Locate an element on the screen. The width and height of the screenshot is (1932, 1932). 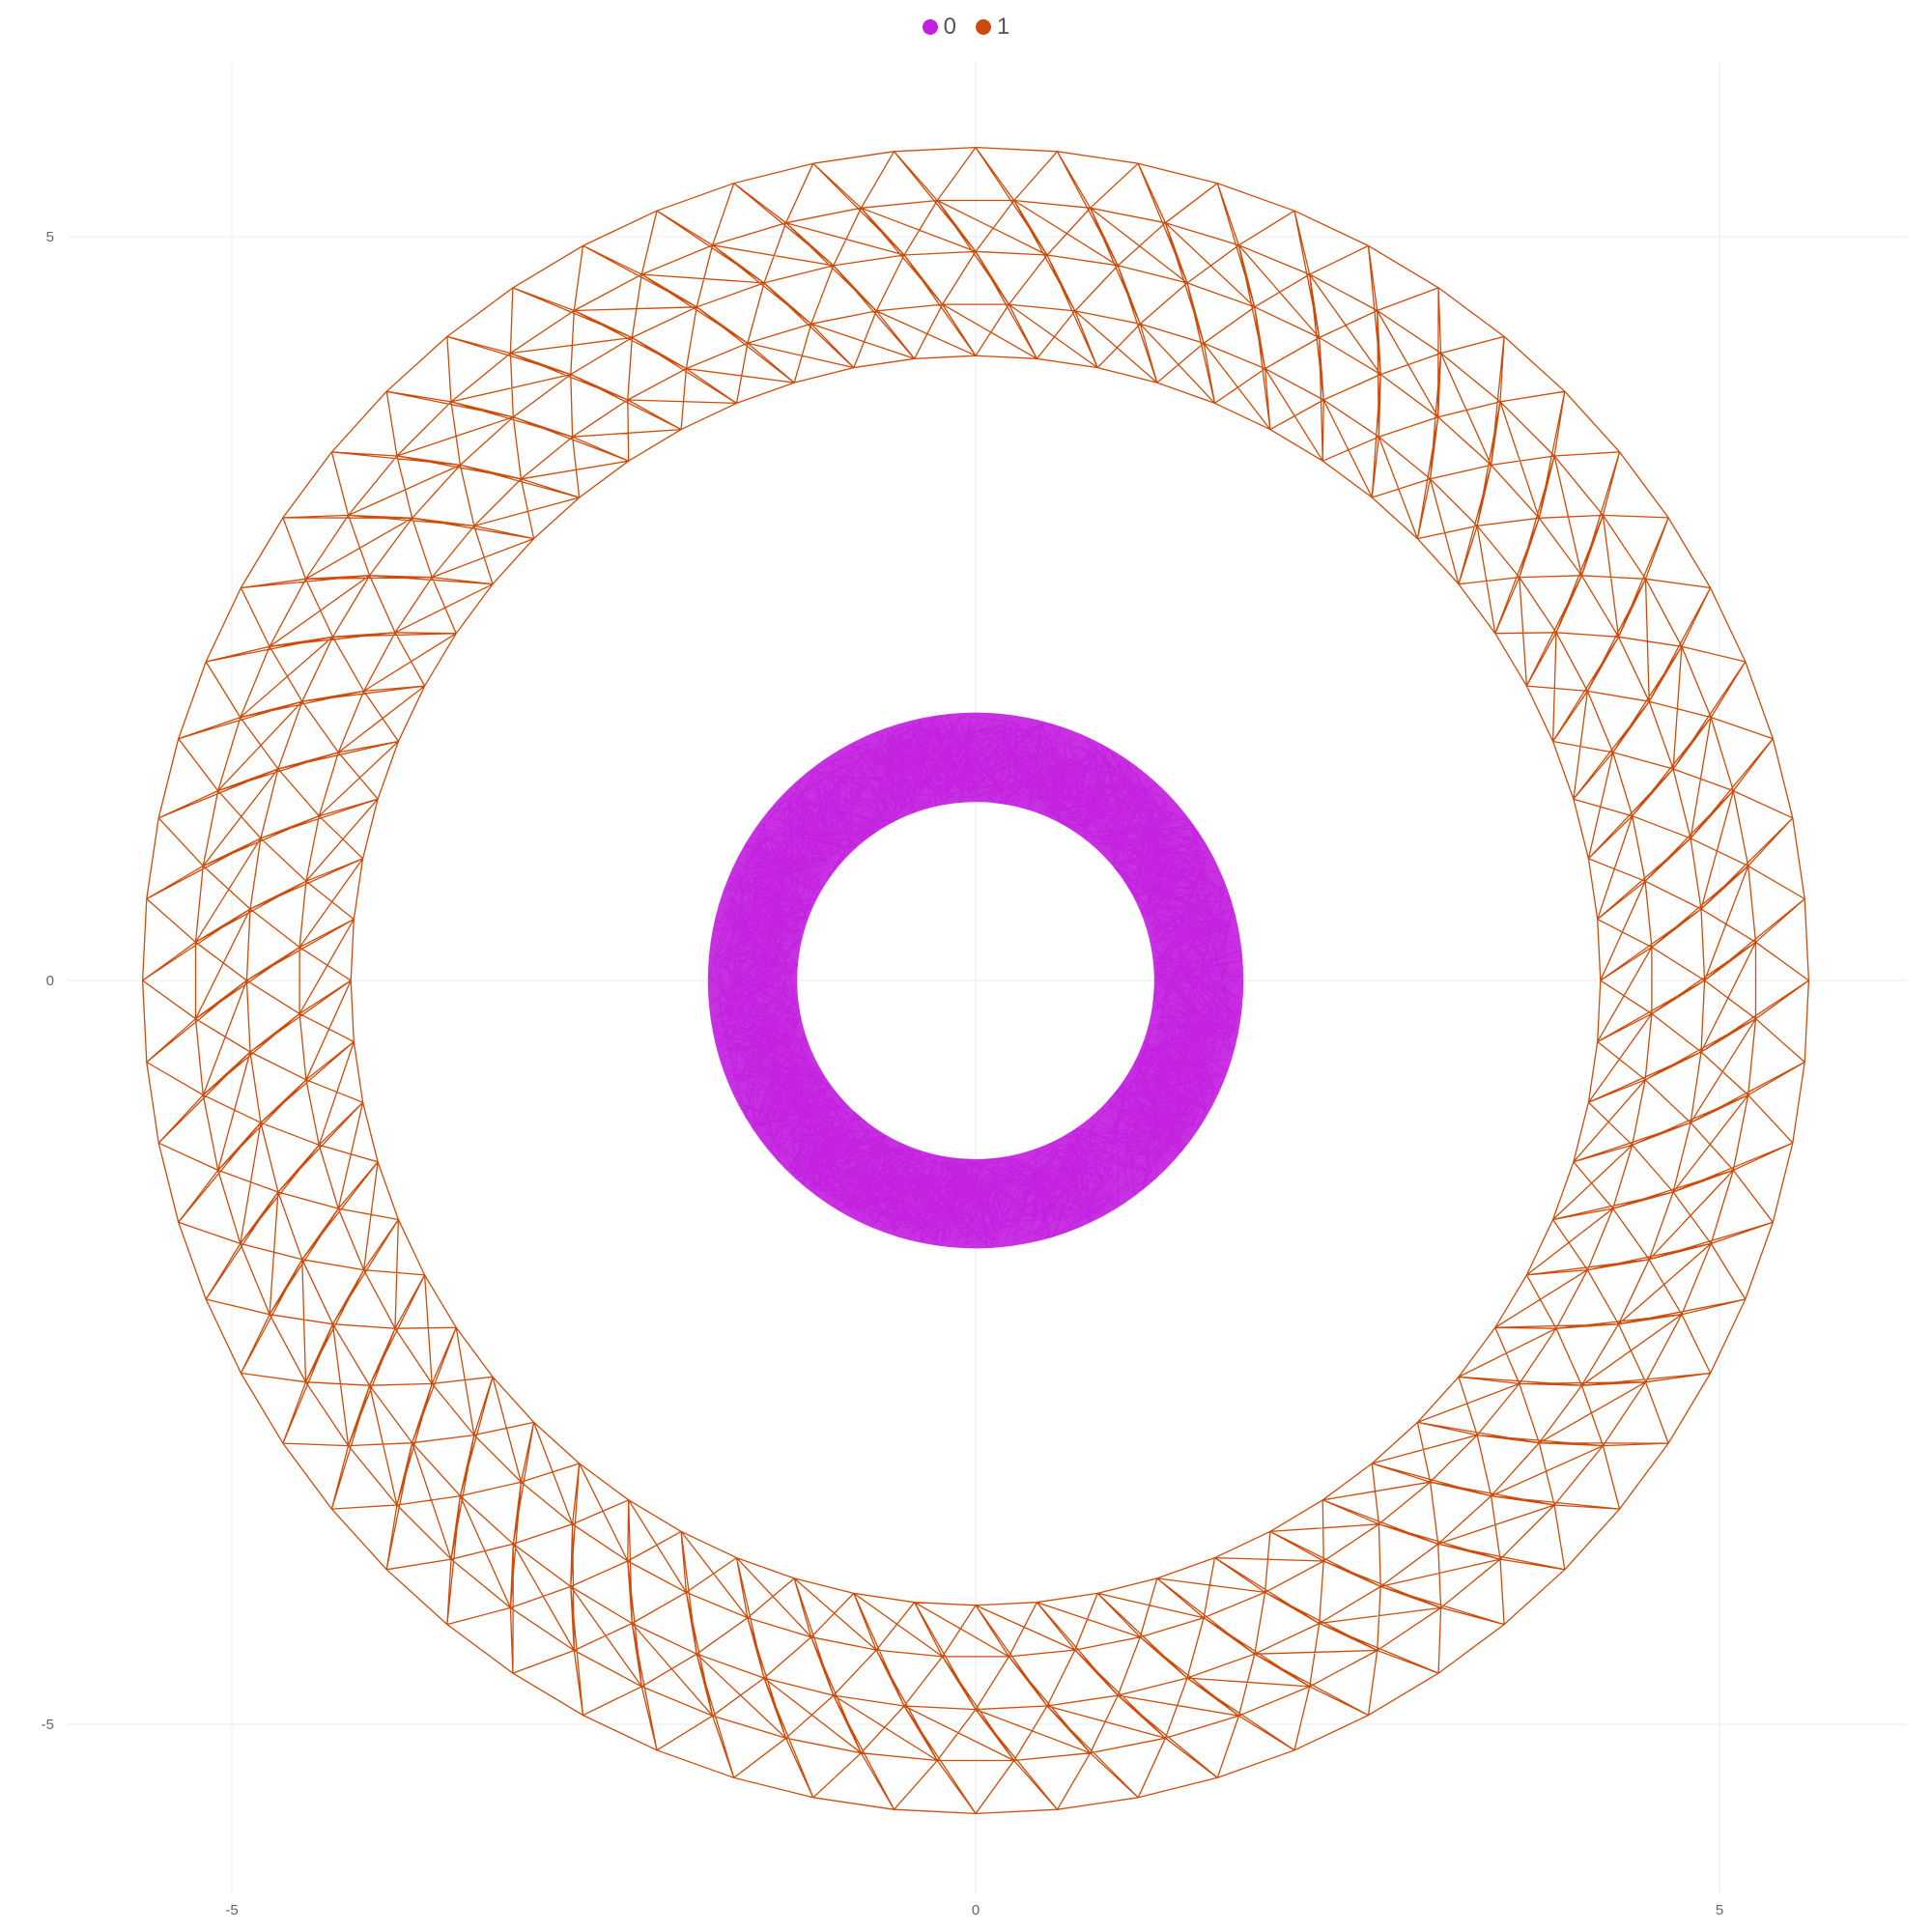
legend: 0 1 is located at coordinates (966, 27).